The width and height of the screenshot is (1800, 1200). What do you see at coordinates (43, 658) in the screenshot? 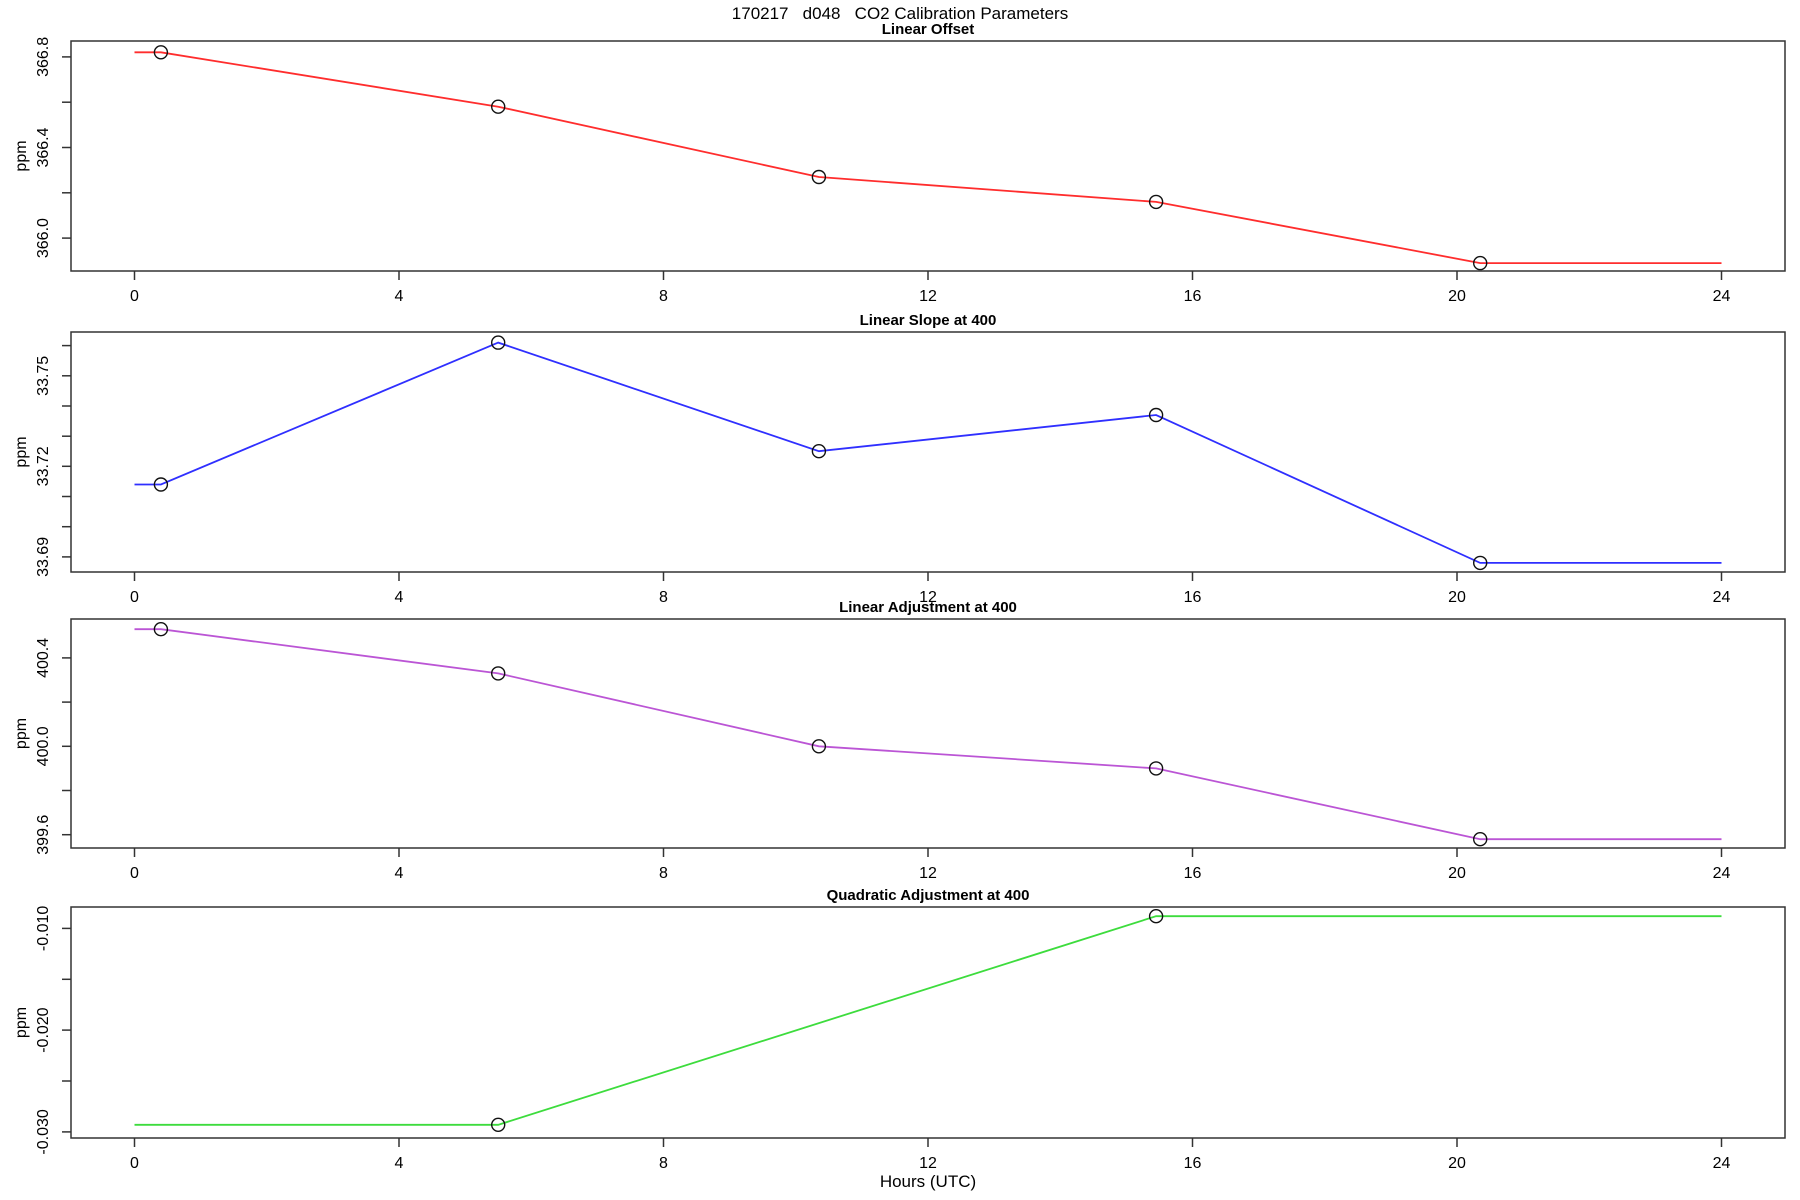
I see `y-tick-label: 400.4` at bounding box center [43, 658].